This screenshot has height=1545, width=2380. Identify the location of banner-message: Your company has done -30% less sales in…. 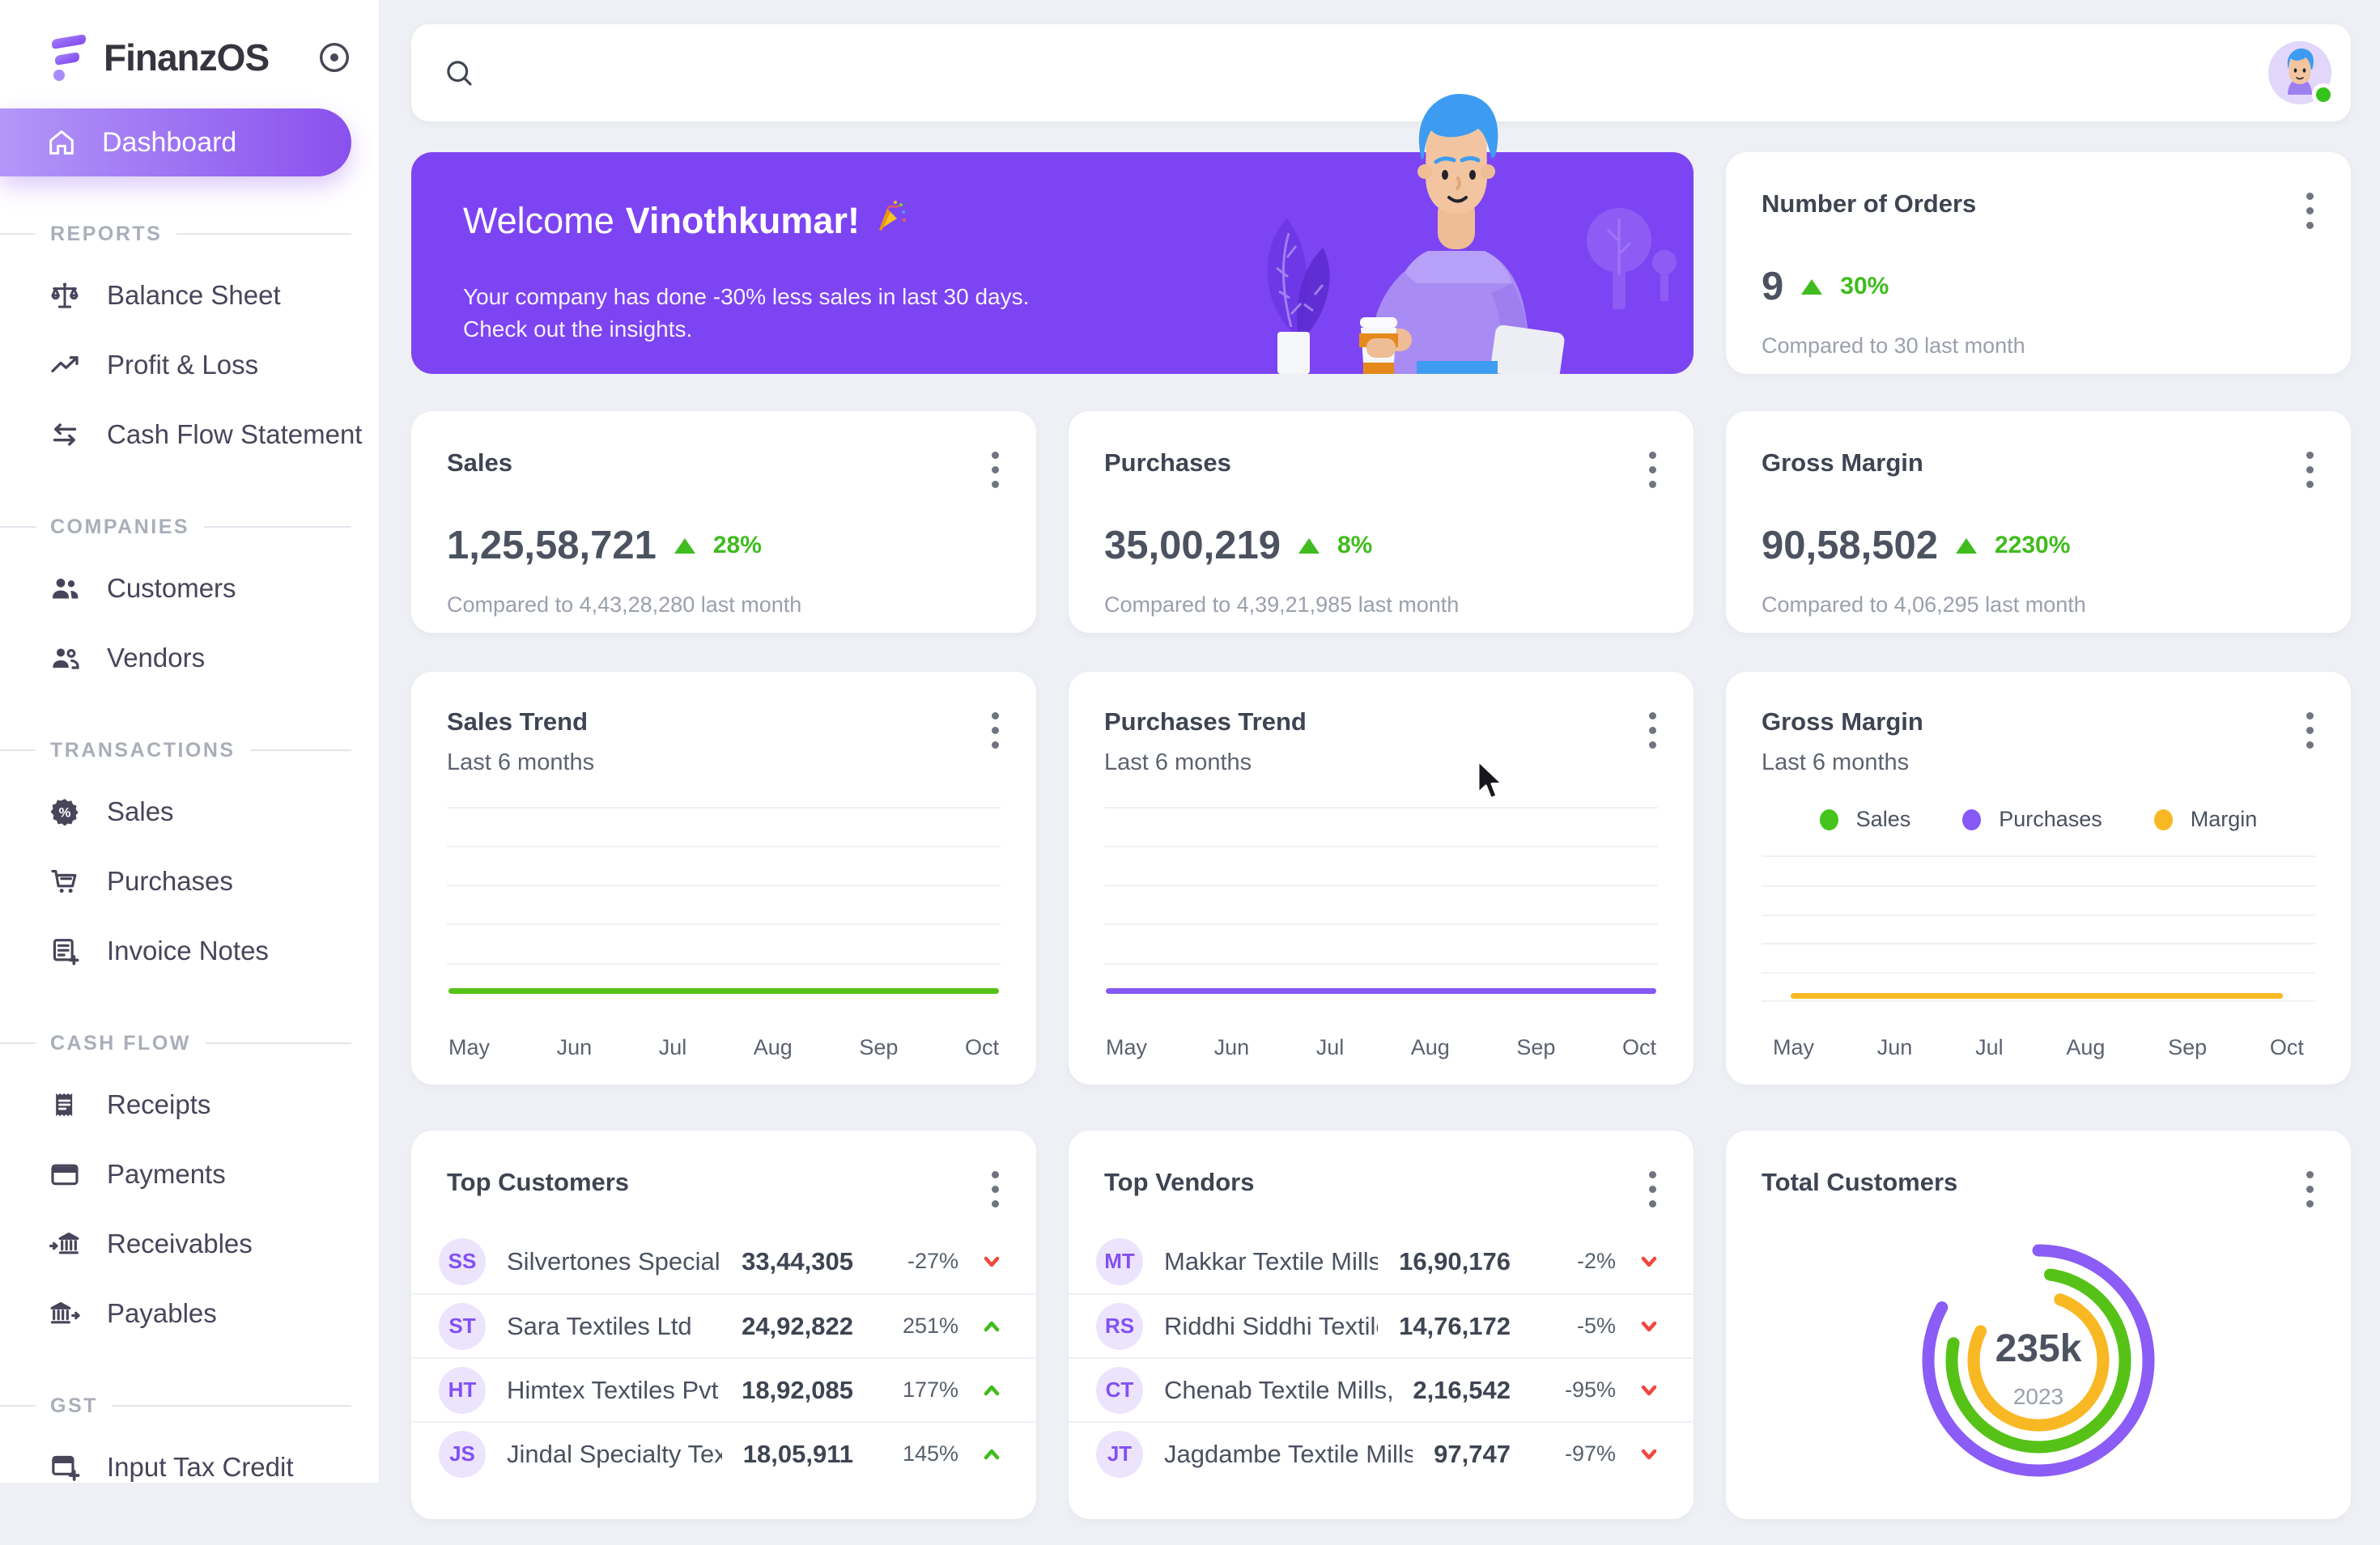
(1078, 313).